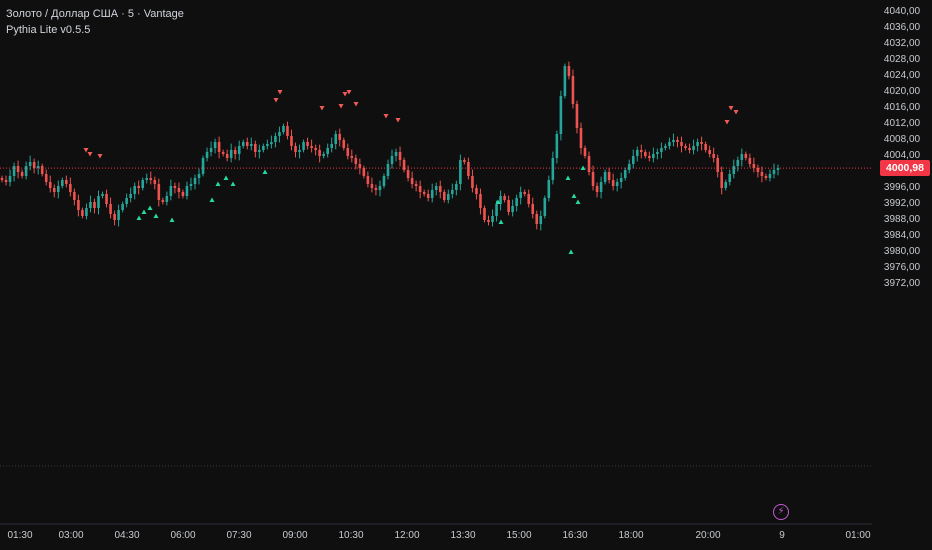 The image size is (932, 550). Describe the element at coordinates (902, 283) in the screenshot. I see `price-tick: 3972,00` at that location.